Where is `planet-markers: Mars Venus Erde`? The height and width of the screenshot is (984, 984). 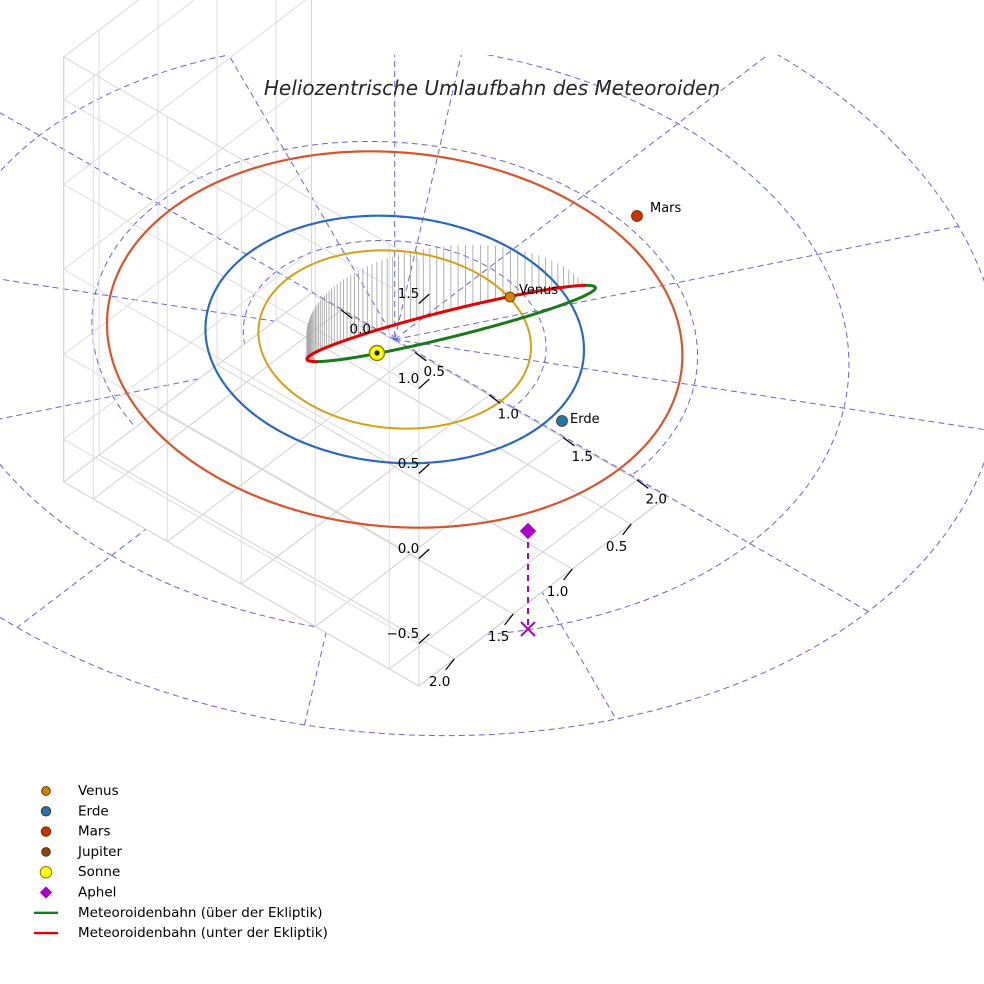 planet-markers: Mars Venus Erde is located at coordinates (593, 314).